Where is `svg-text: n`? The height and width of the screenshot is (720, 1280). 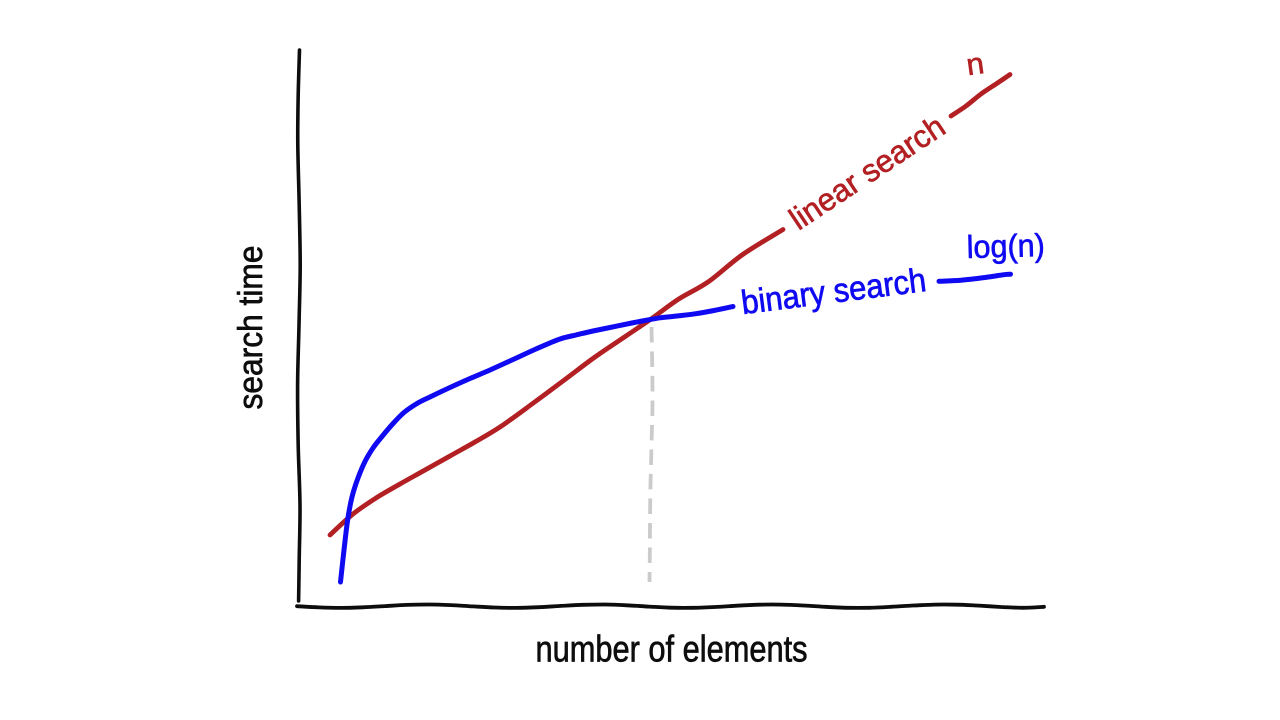 svg-text: n is located at coordinates (975, 64).